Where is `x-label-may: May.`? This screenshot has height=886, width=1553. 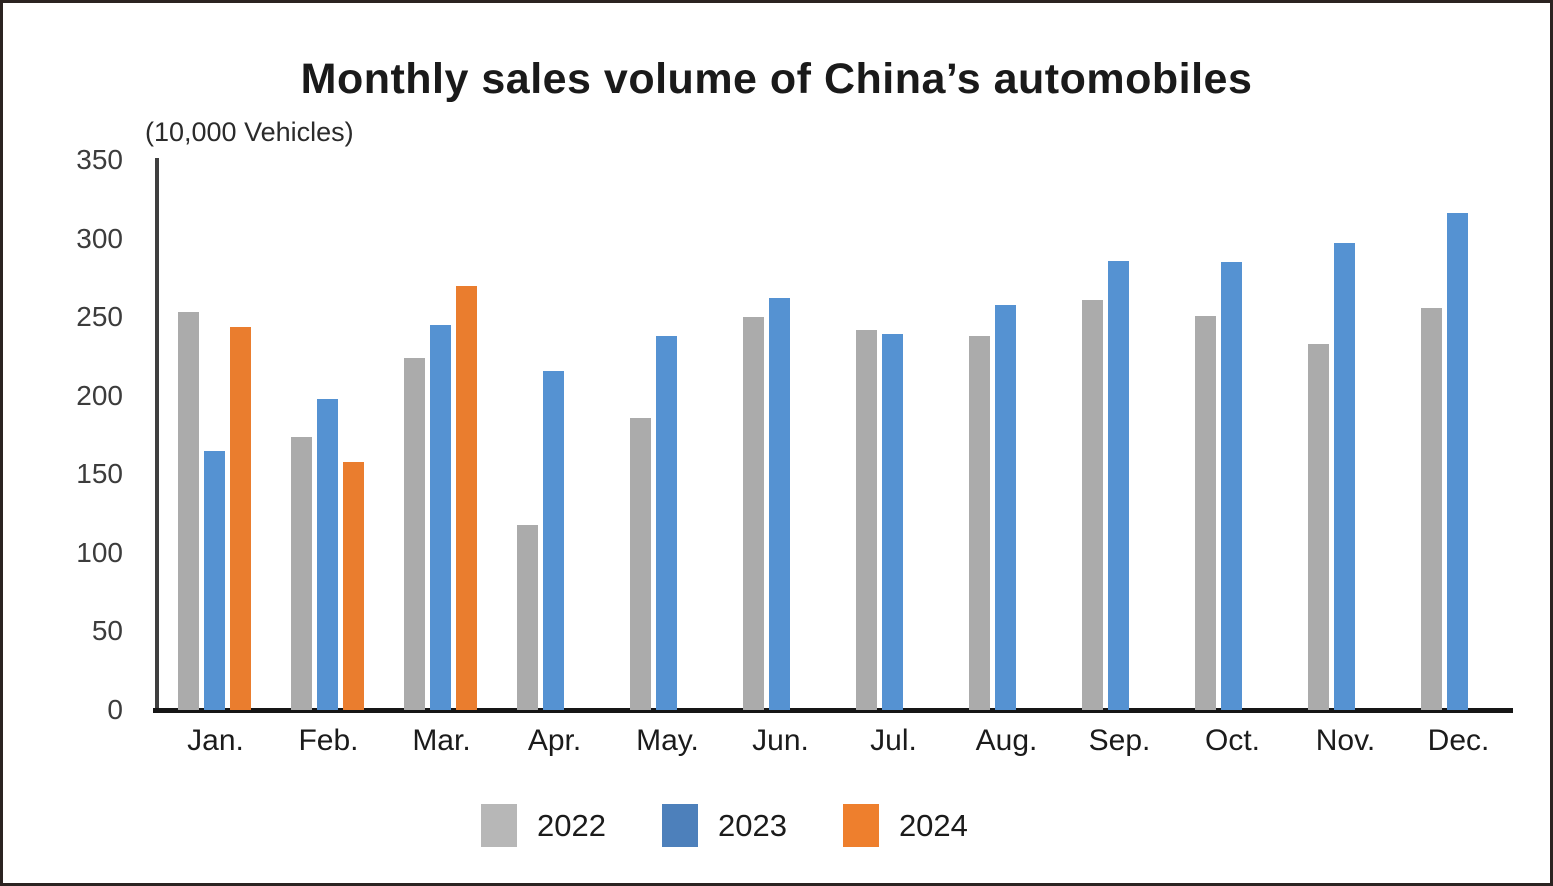
x-label-may: May. is located at coordinates (667, 740).